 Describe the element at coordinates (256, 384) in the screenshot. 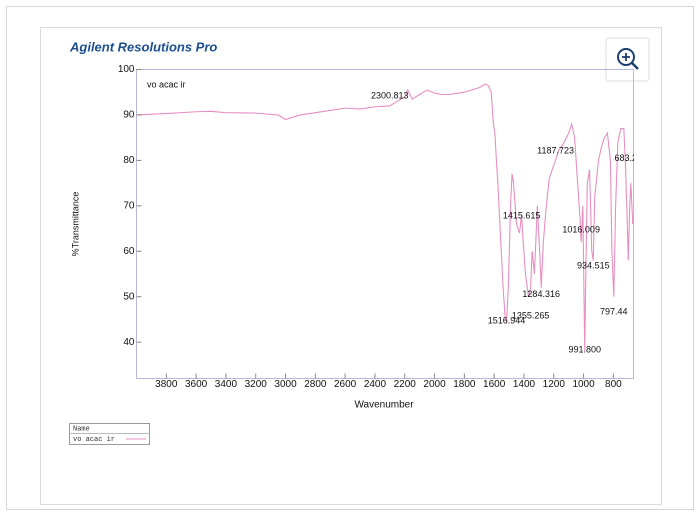

I see `x-tick-label: 3200` at that location.